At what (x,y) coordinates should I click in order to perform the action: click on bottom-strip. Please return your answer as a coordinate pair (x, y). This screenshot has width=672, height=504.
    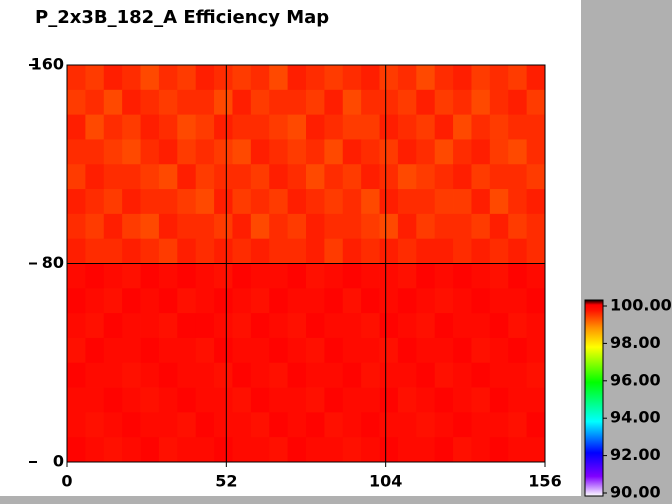
    Looking at the image, I should click on (336, 500).